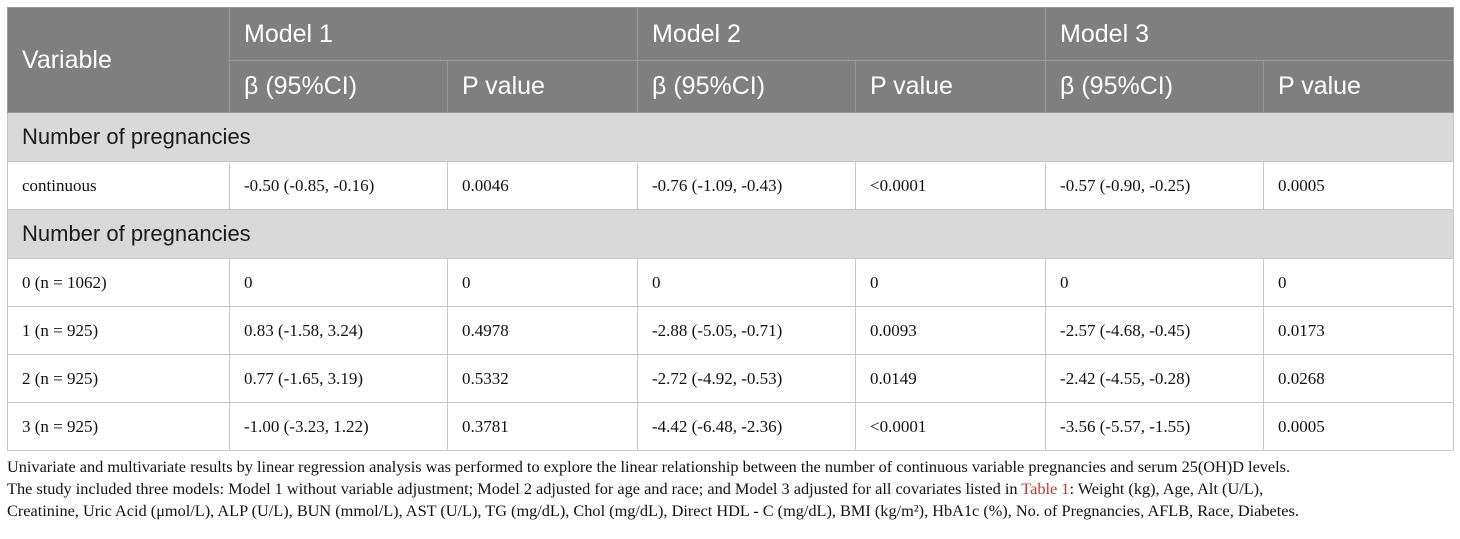 The width and height of the screenshot is (1460, 539). Describe the element at coordinates (338, 185) in the screenshot. I see `table-cell: -0.50 (-0.85, -0.16)` at that location.